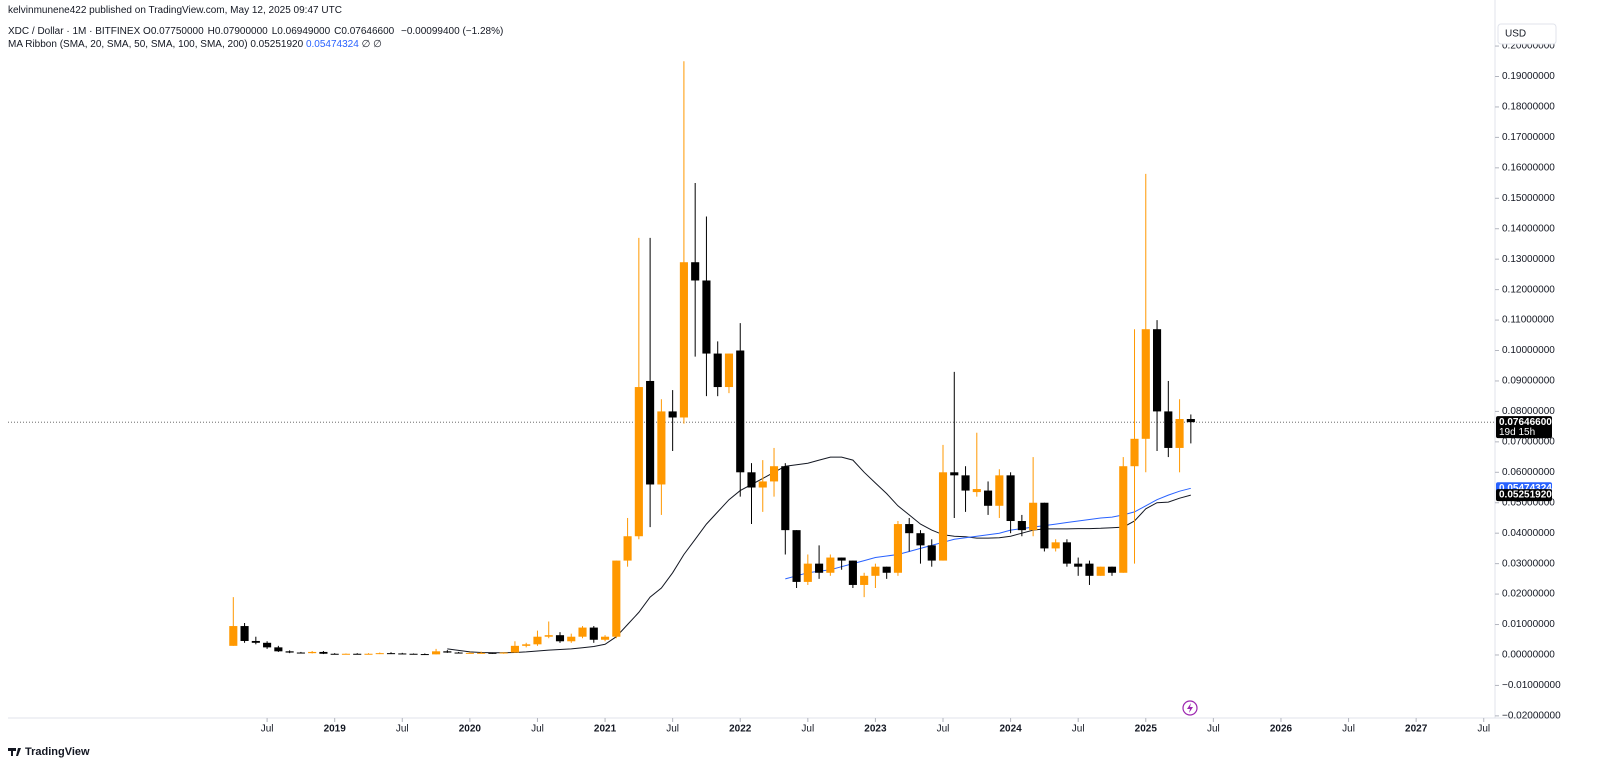 Image resolution: width=1600 pixels, height=782 pixels. What do you see at coordinates (1281, 729) in the screenshot?
I see `x-tick-label: 2026` at bounding box center [1281, 729].